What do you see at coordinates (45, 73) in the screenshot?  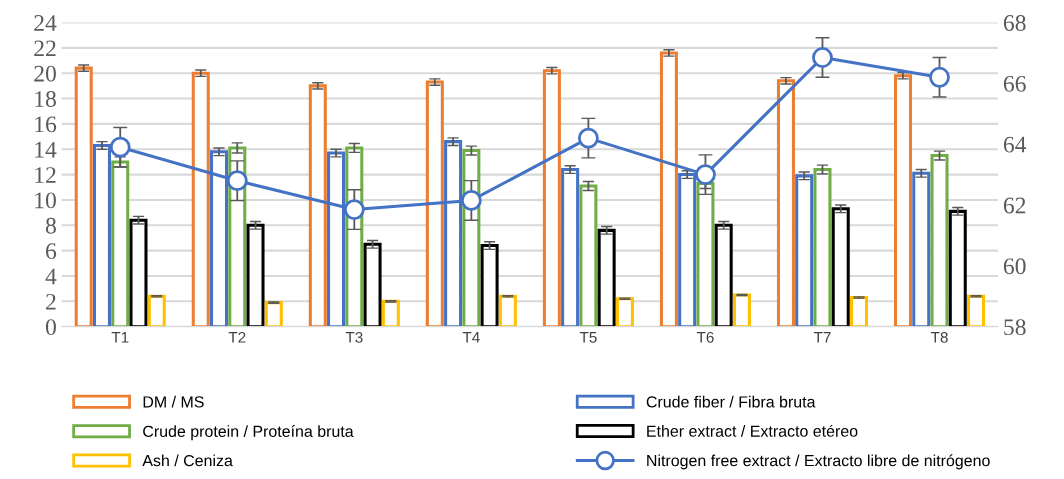 I see `y-tick-label: 20` at bounding box center [45, 73].